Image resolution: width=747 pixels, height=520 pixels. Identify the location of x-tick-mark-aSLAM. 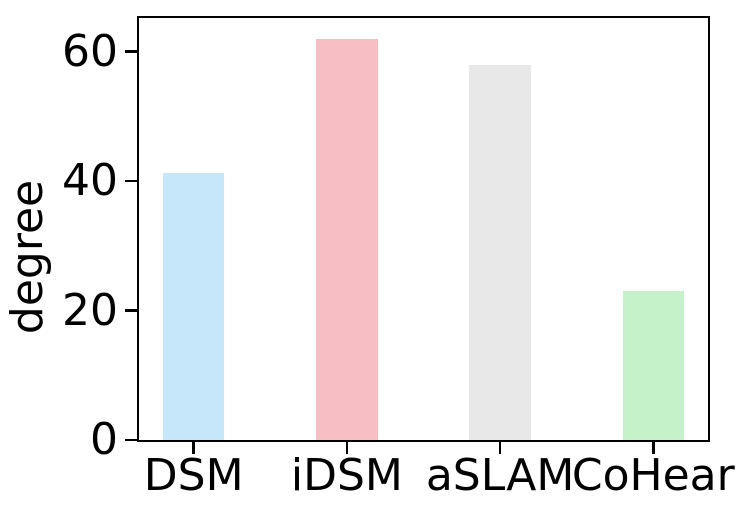
(500, 448).